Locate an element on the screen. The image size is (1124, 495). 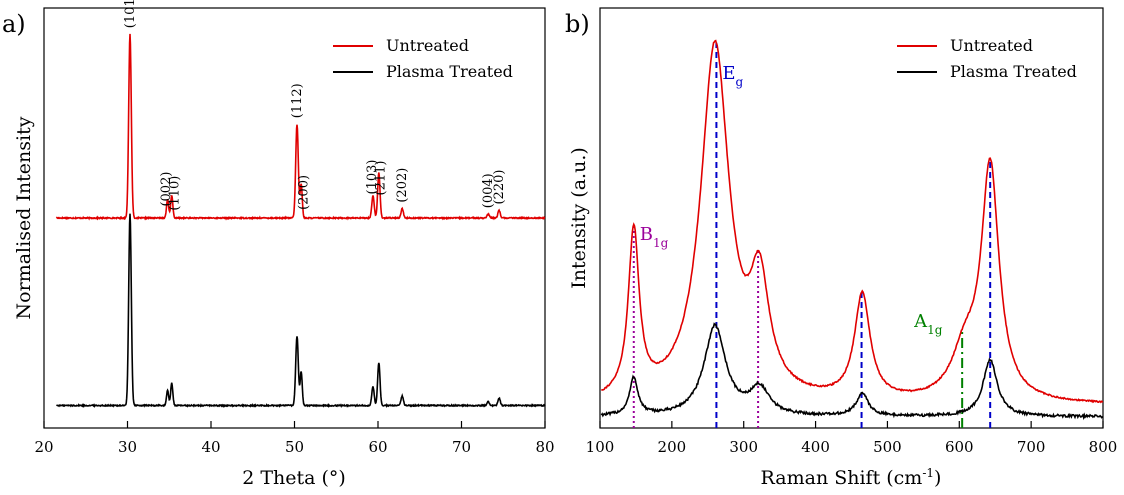
panel-b-xlabel-main: Raman Shift (cm is located at coordinates (842, 478).